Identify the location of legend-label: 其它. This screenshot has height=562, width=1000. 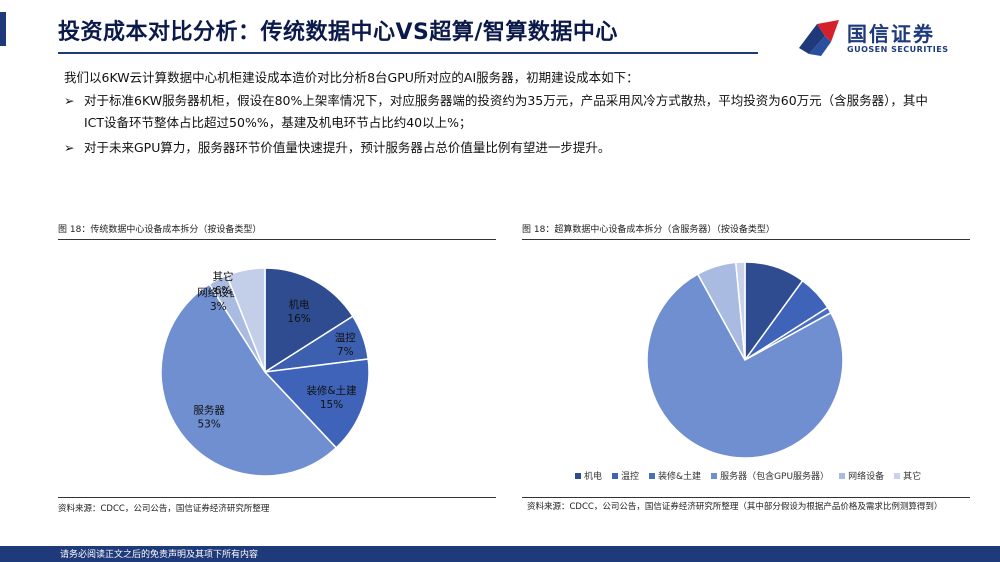
(912, 477).